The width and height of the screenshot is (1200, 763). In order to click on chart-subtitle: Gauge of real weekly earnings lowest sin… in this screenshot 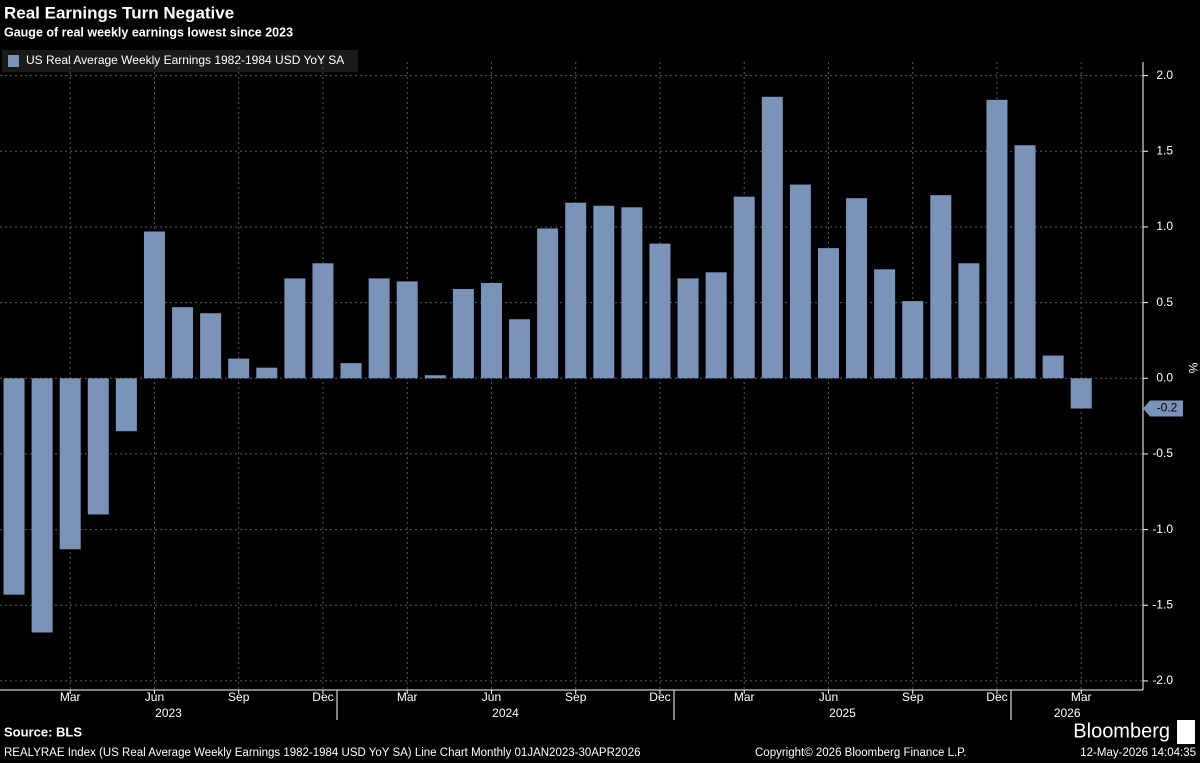, I will do `click(148, 32)`.